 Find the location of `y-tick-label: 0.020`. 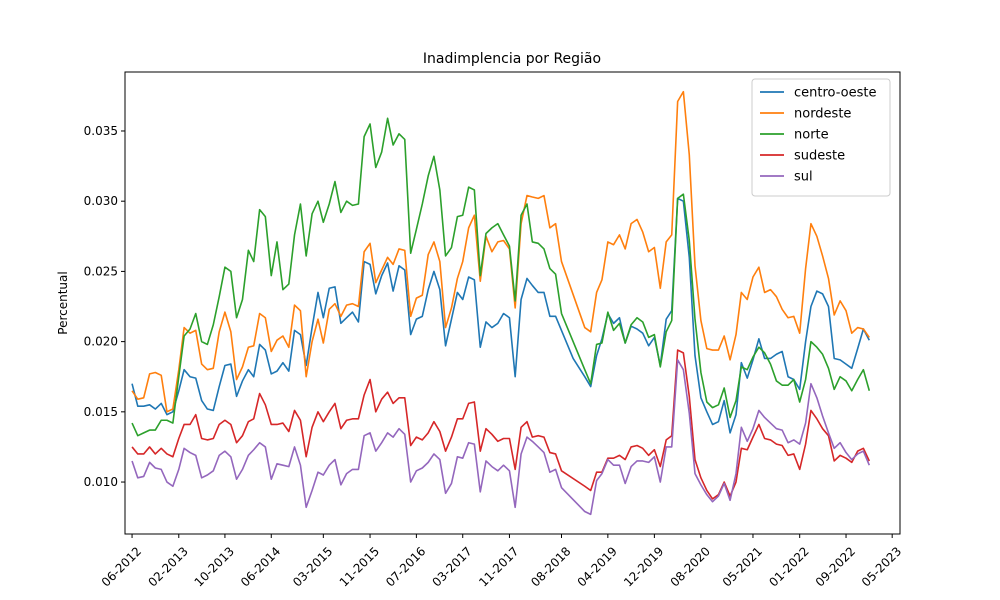

y-tick-label: 0.020 is located at coordinates (101, 342).